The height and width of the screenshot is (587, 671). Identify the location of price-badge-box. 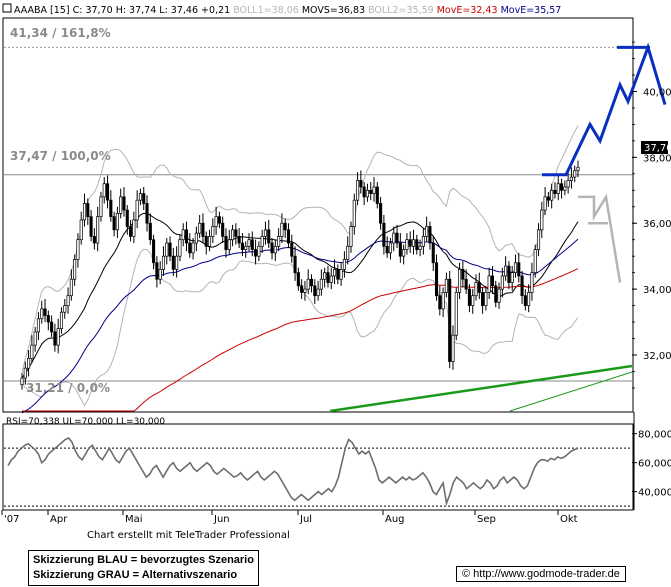
(654, 147).